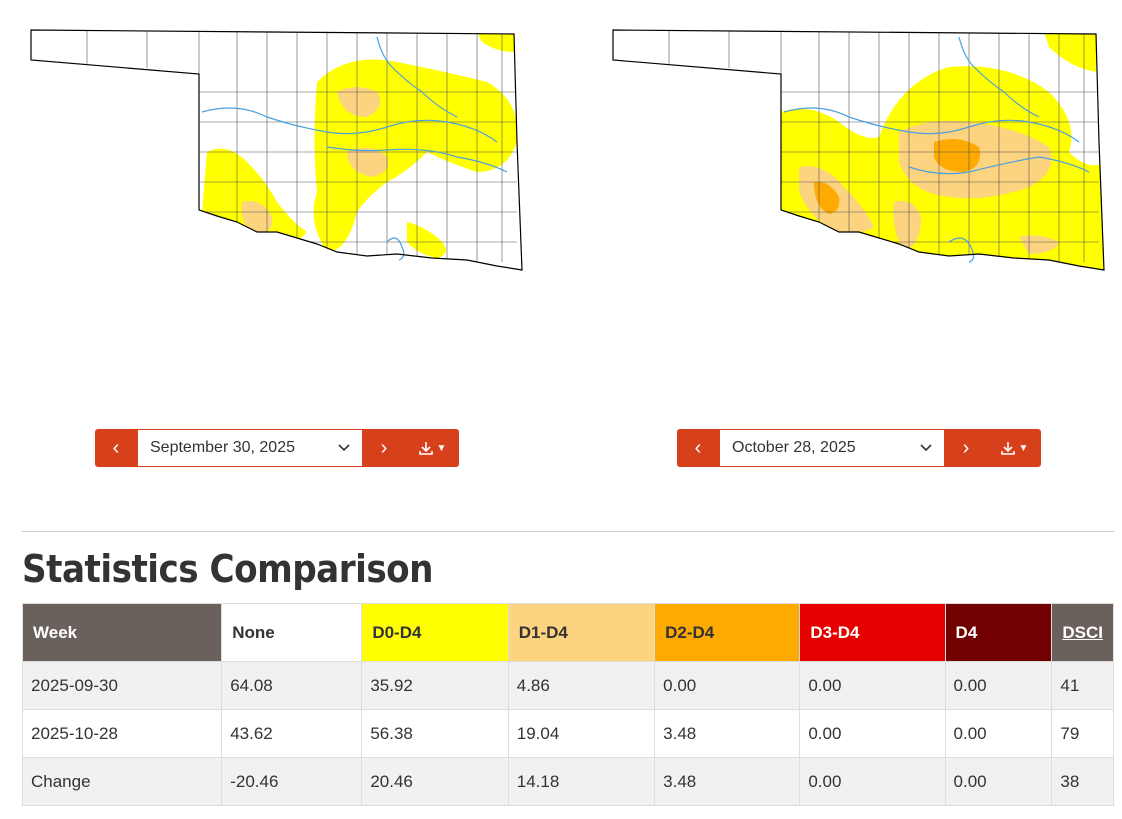 The image size is (1122, 819). What do you see at coordinates (581, 632) in the screenshot?
I see `header-d1-d4: D1-D4` at bounding box center [581, 632].